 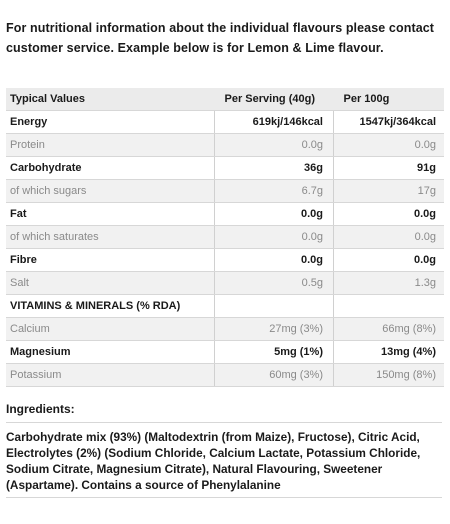 I want to click on table-row: Potassium 60mg (3%) 150mg (8%), so click(x=225, y=375).